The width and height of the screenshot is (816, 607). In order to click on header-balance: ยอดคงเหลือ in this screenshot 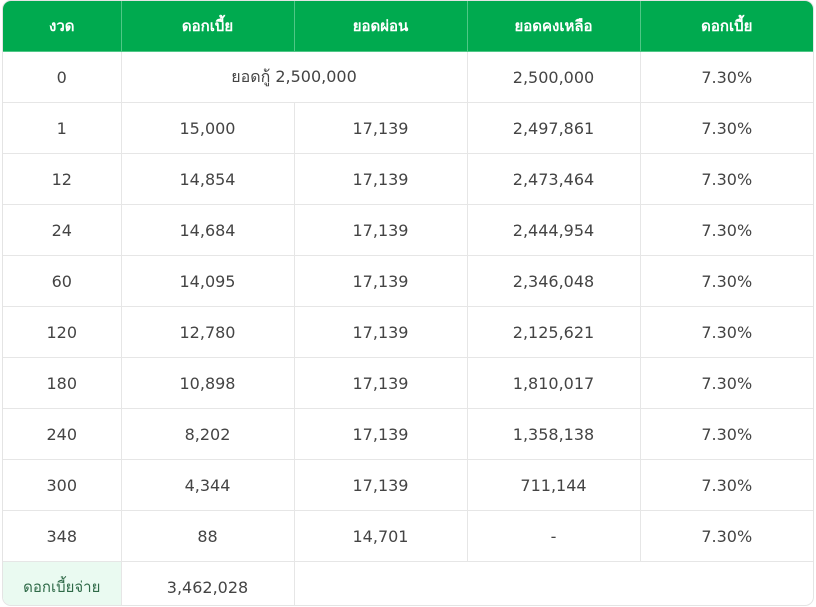, I will do `click(554, 26)`.